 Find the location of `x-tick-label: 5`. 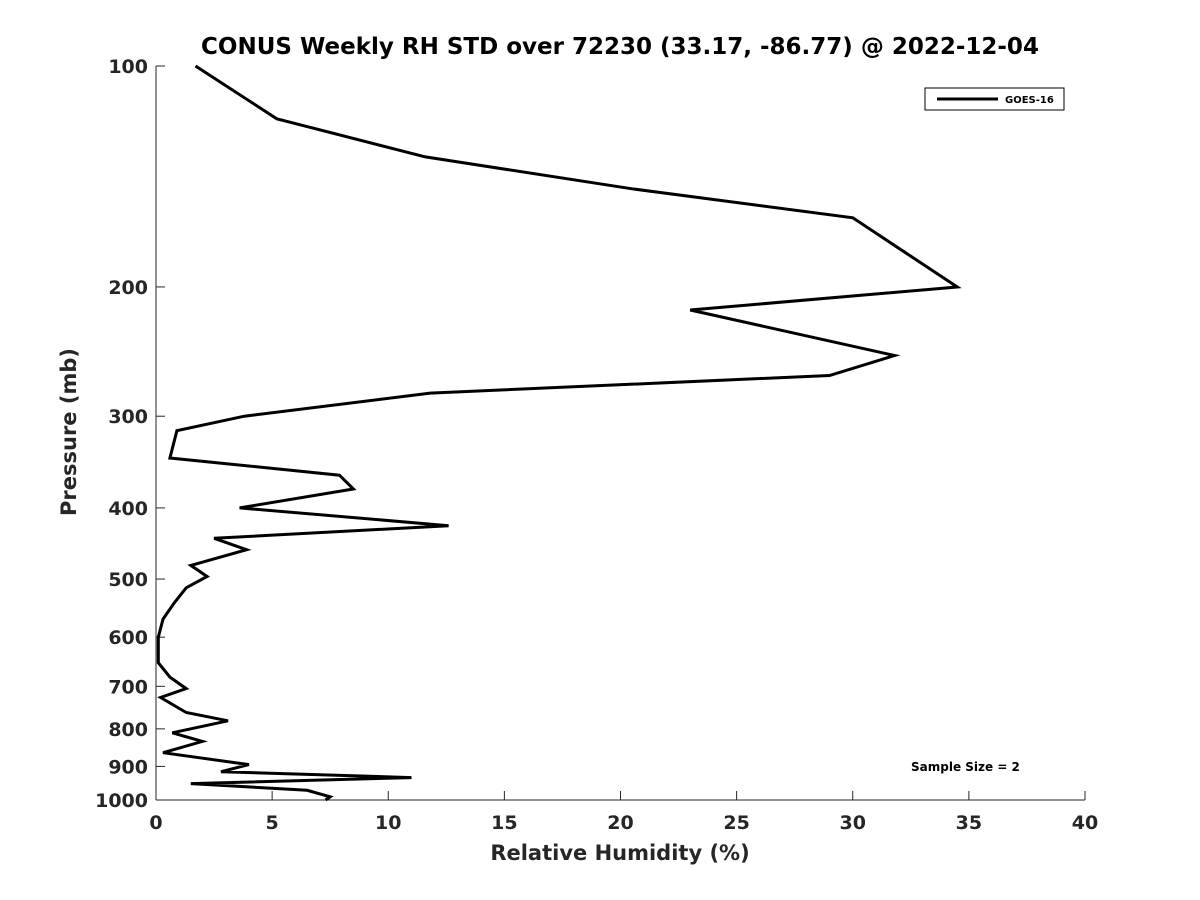

x-tick-label: 5 is located at coordinates (272, 823).